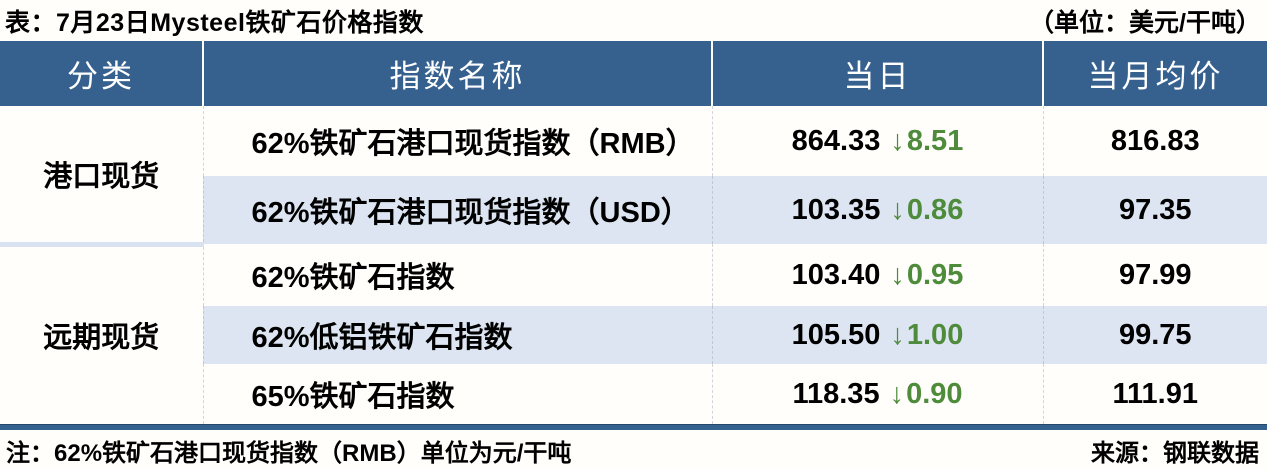  I want to click on col-header-index-name: 指数名称, so click(457, 73).